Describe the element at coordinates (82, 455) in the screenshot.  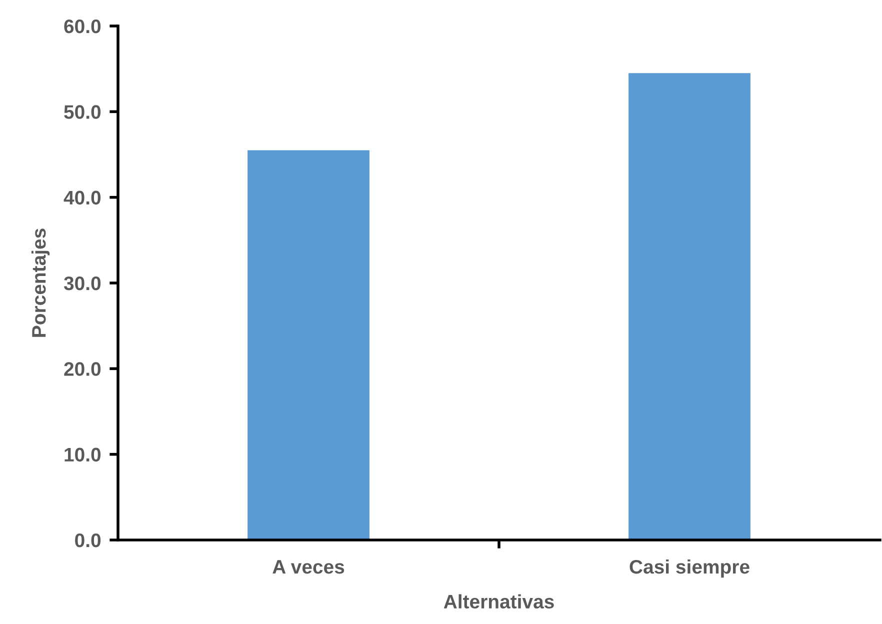
I see `y-tick-label: 10.0` at that location.